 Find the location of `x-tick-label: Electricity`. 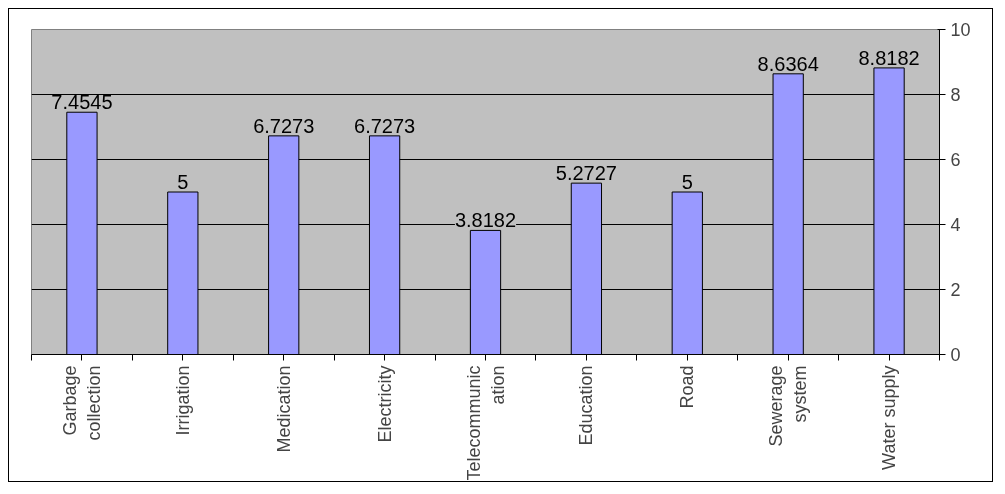

x-tick-label: Electricity is located at coordinates (384, 404).